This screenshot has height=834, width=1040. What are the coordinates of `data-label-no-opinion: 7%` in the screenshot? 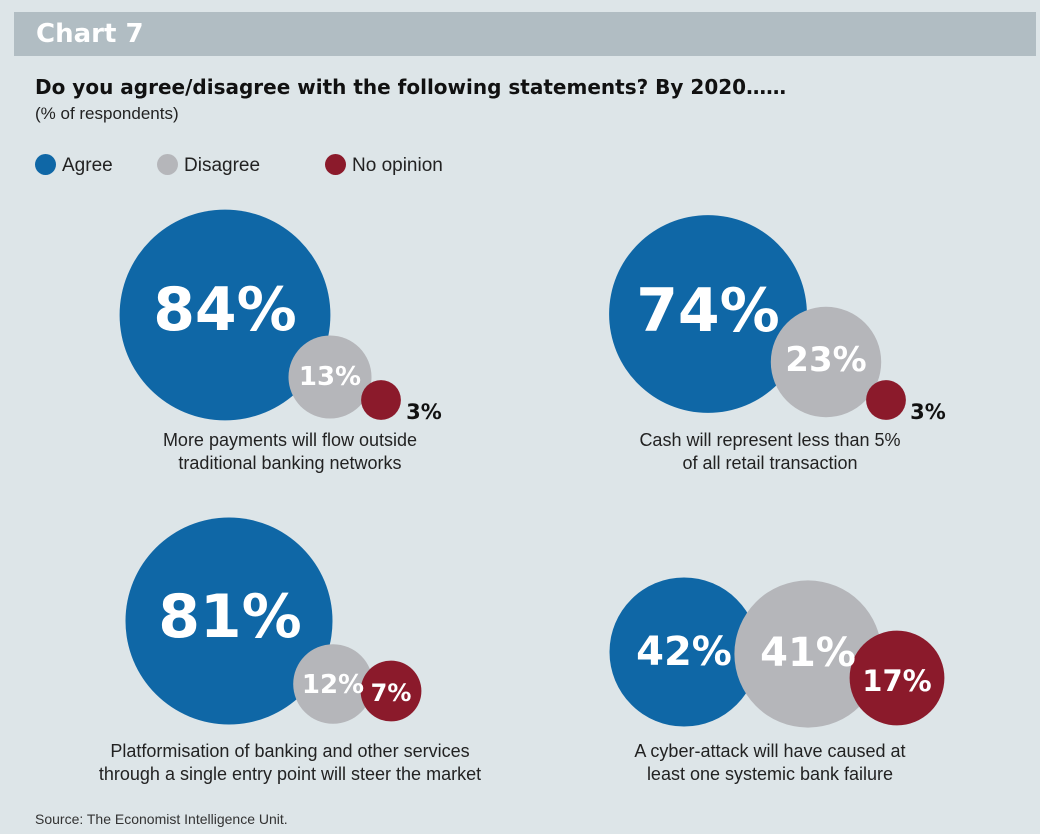 It's located at (391, 693).